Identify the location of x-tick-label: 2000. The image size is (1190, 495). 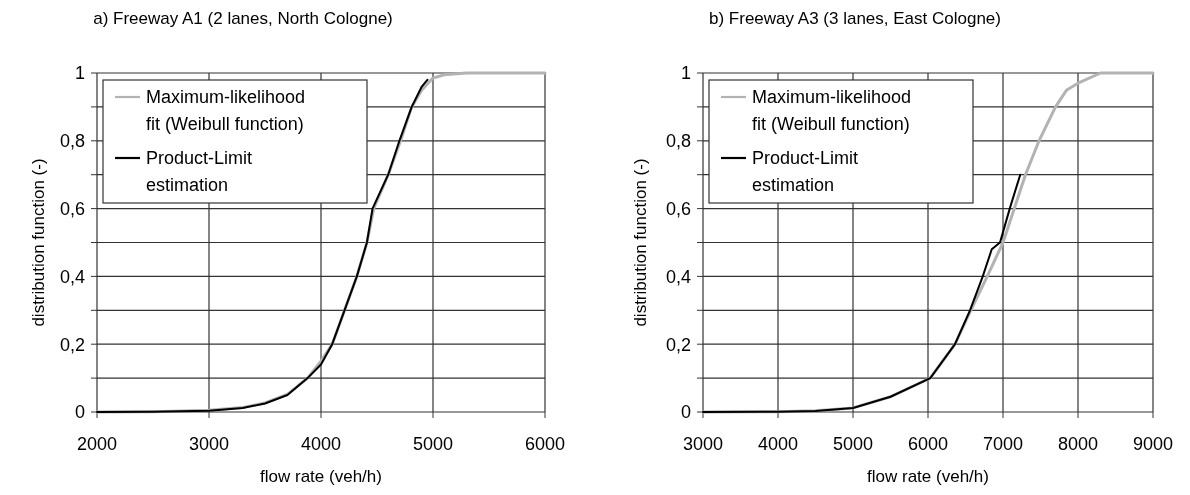
(97, 444).